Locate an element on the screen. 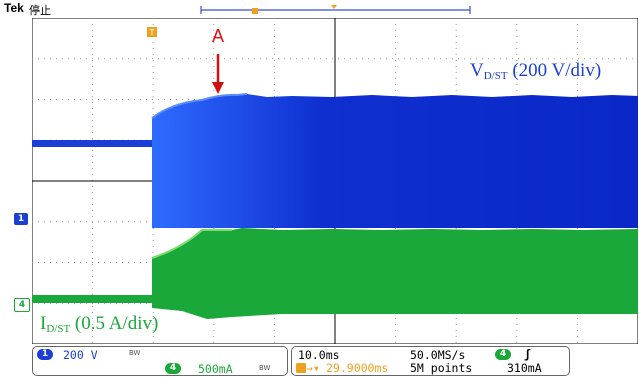  ch1-badge: 1 is located at coordinates (45, 354).